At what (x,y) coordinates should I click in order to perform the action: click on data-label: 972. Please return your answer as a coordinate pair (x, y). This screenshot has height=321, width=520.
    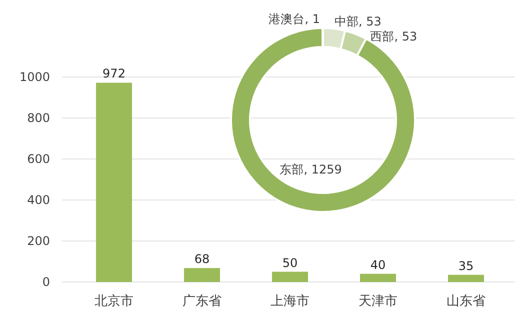
    Looking at the image, I should click on (114, 73).